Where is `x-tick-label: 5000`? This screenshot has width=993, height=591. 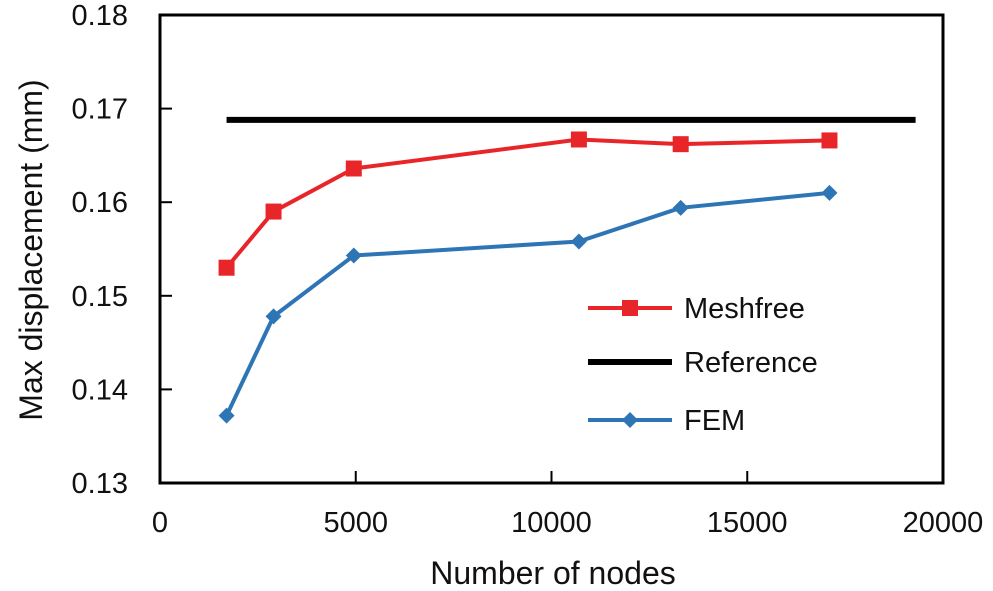
x-tick-label: 5000 is located at coordinates (355, 523).